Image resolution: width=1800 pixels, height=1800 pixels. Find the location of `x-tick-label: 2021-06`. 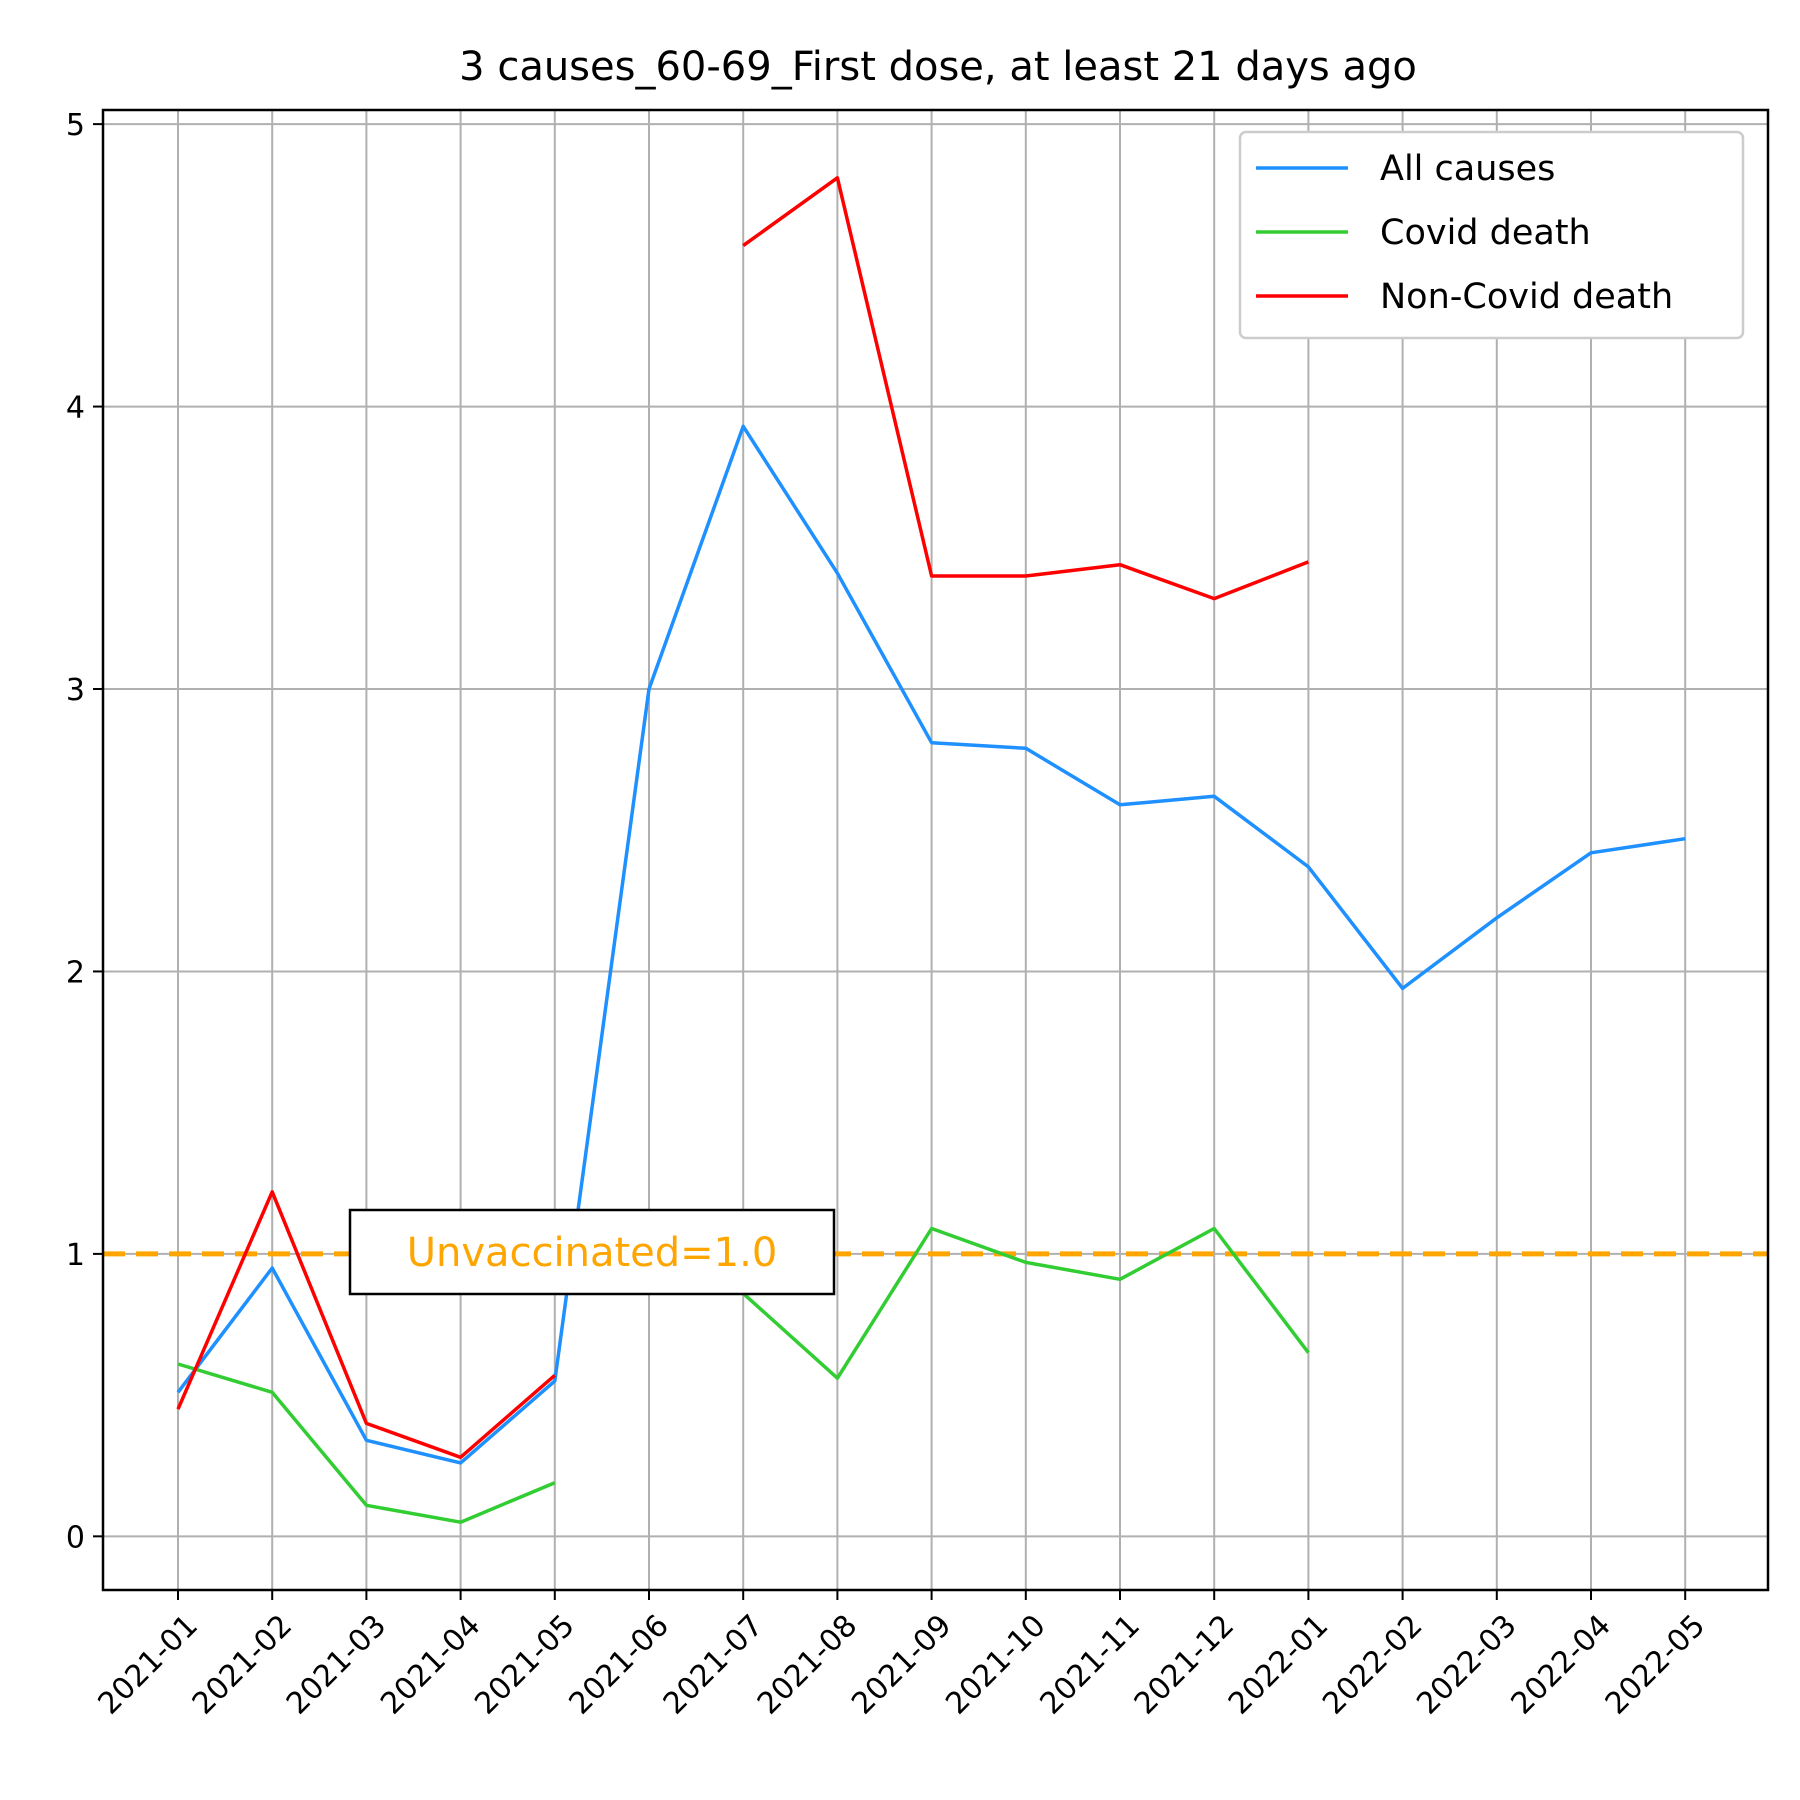

x-tick-label: 2021-06 is located at coordinates (619, 1664).